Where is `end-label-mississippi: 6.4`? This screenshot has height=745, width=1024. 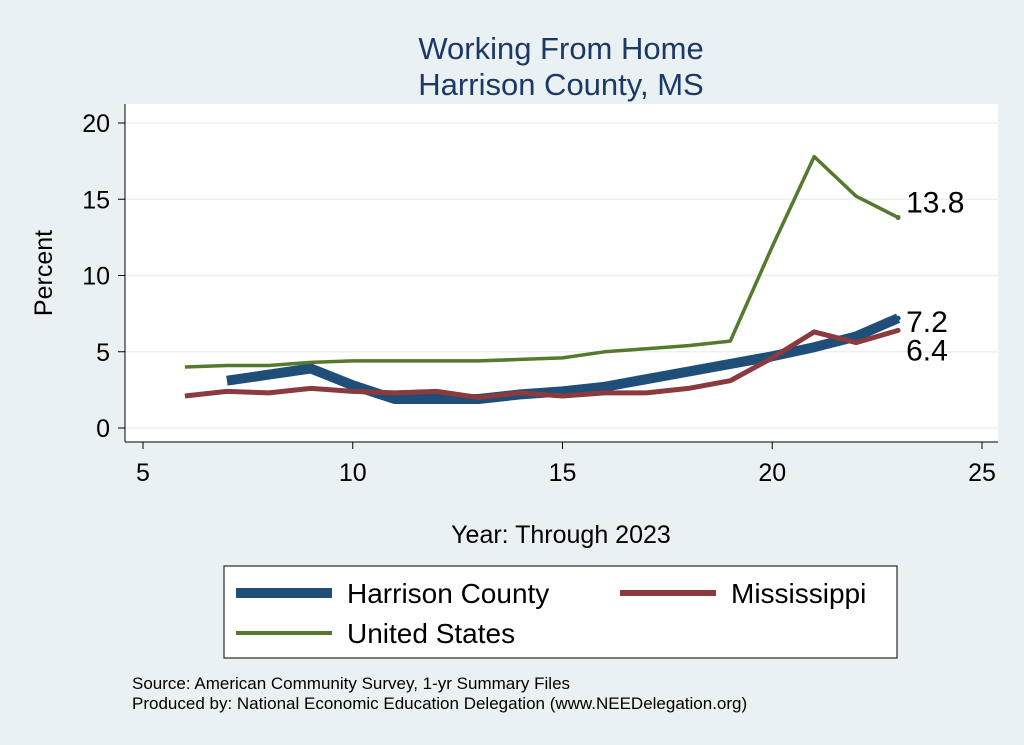 end-label-mississippi: 6.4 is located at coordinates (927, 350).